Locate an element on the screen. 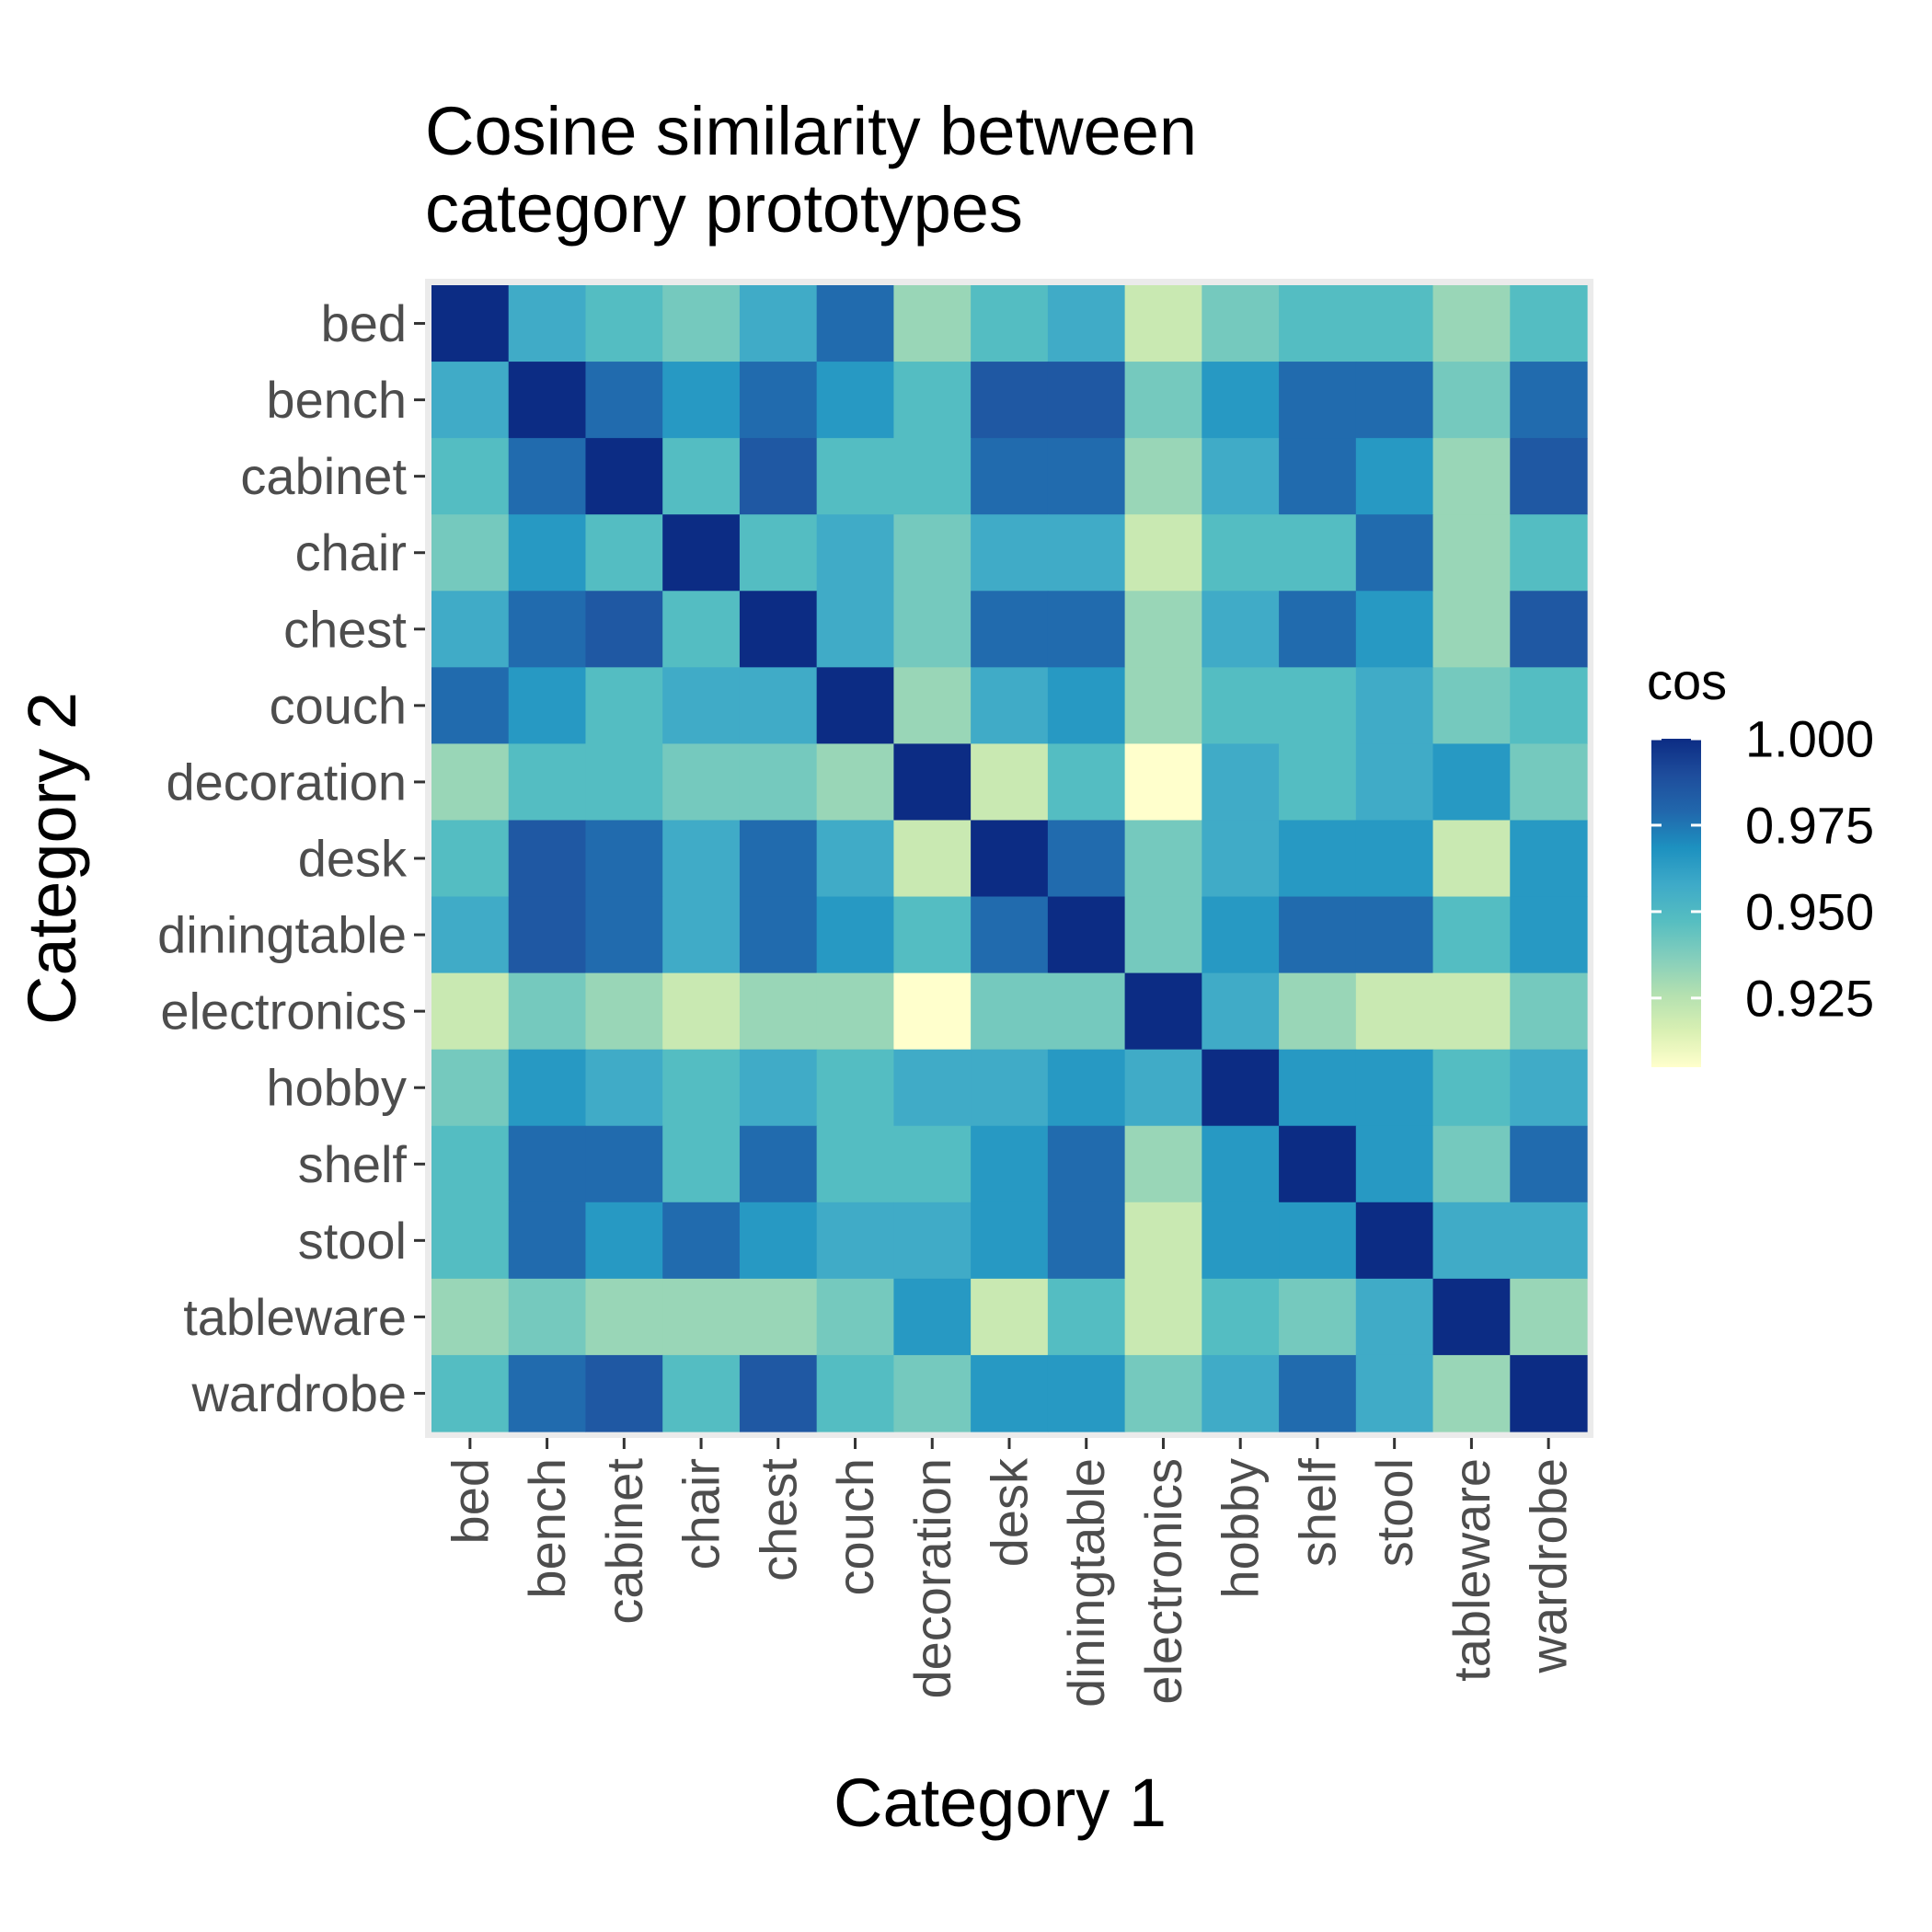 This screenshot has width=1932, height=1932. heatmap-cell-hobby-tableware is located at coordinates (1241, 1317).